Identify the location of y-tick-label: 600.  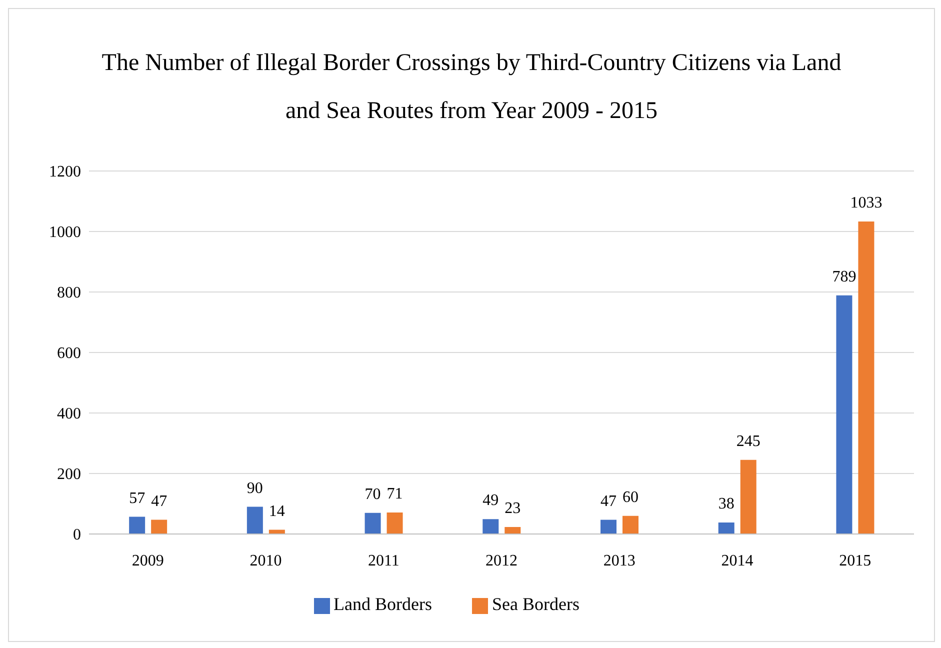
(69, 353).